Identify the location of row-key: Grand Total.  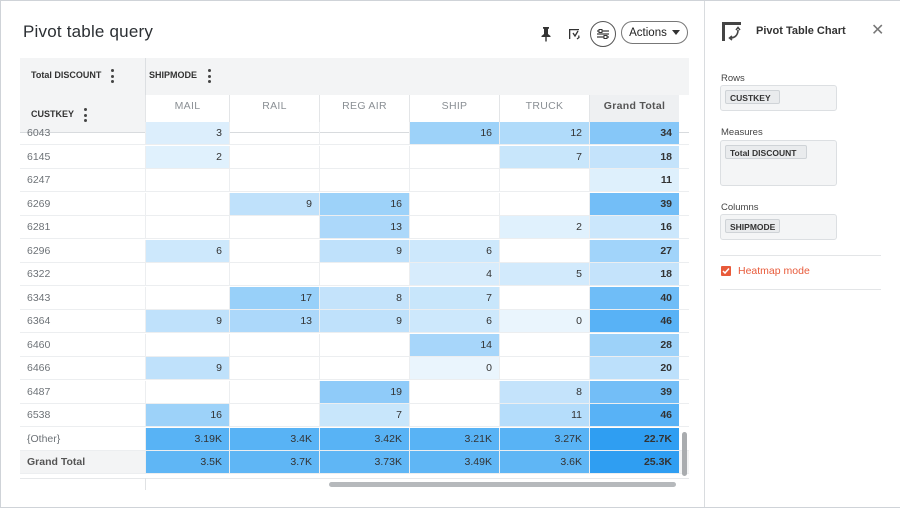
(56, 462).